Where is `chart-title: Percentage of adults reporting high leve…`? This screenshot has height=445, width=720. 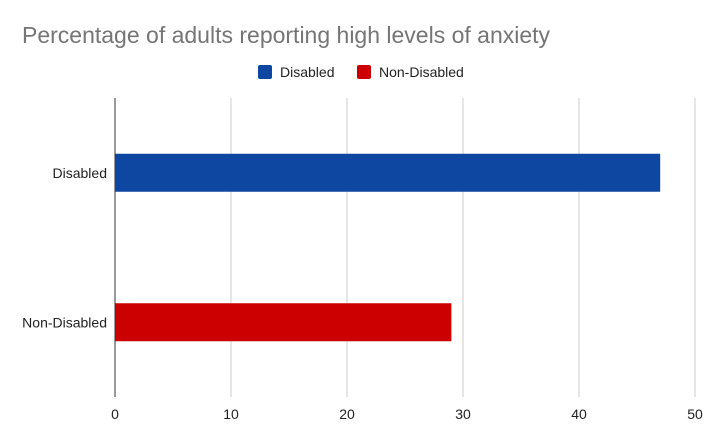
chart-title: Percentage of adults reporting high leve… is located at coordinates (286, 35).